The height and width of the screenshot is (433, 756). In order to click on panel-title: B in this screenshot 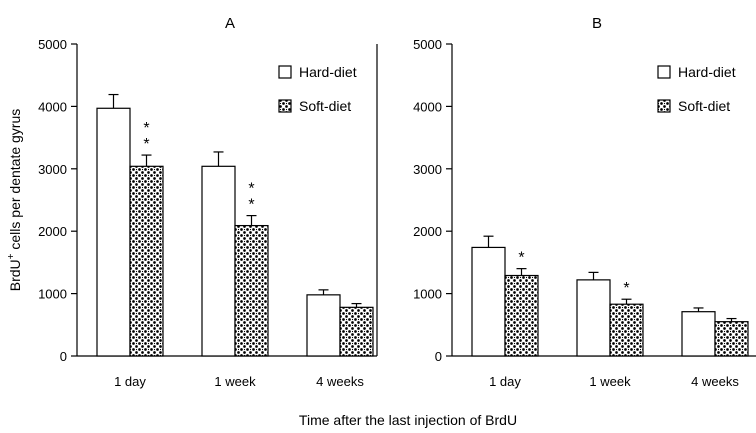, I will do `click(597, 23)`.